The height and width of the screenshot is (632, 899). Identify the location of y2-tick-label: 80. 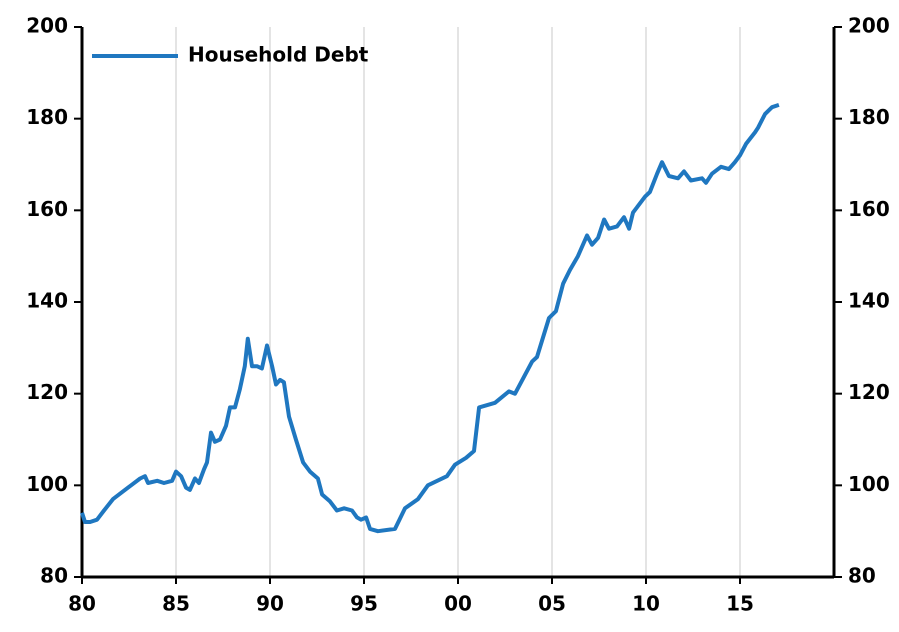
(862, 576).